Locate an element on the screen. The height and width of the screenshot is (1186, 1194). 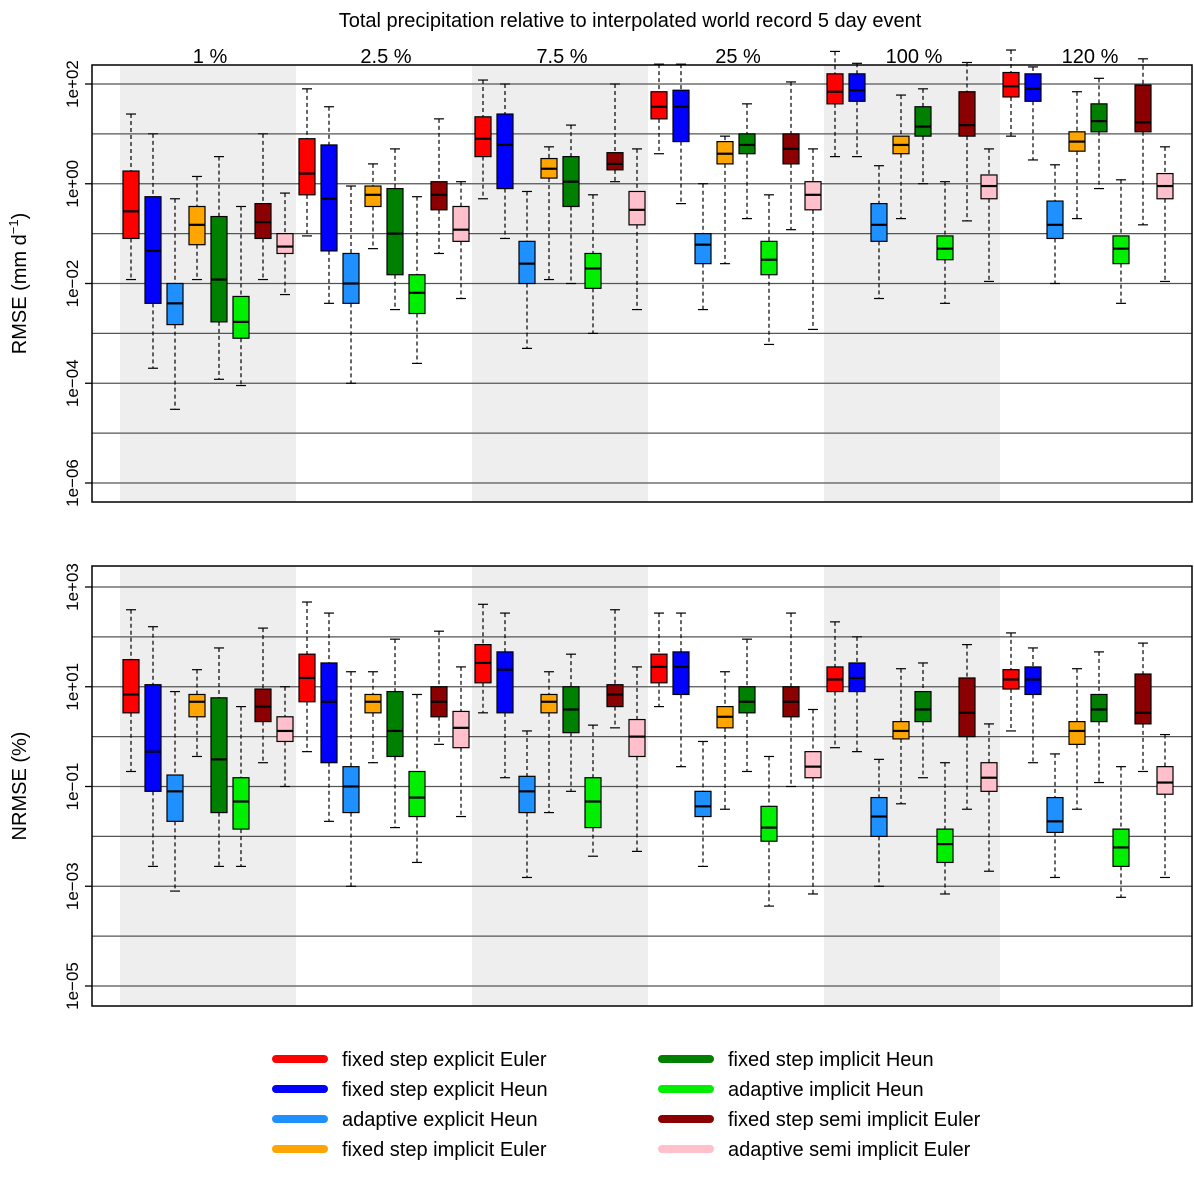
legend-label: fixed step semi implicit Euler is located at coordinates (854, 1120).